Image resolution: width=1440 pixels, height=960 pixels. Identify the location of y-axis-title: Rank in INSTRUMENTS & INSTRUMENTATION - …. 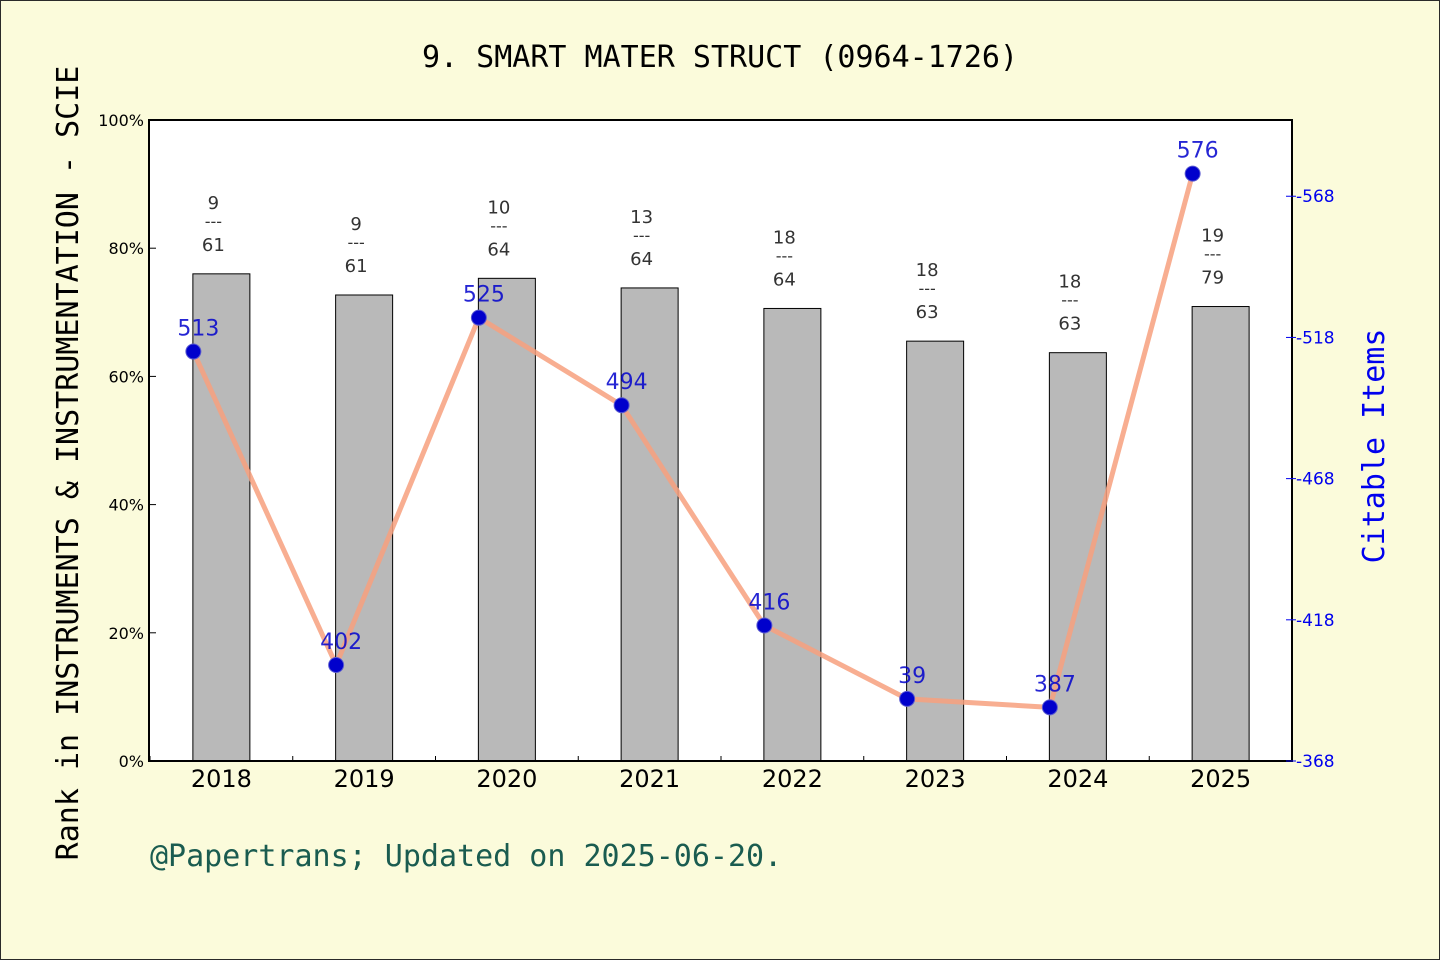
(68, 463).